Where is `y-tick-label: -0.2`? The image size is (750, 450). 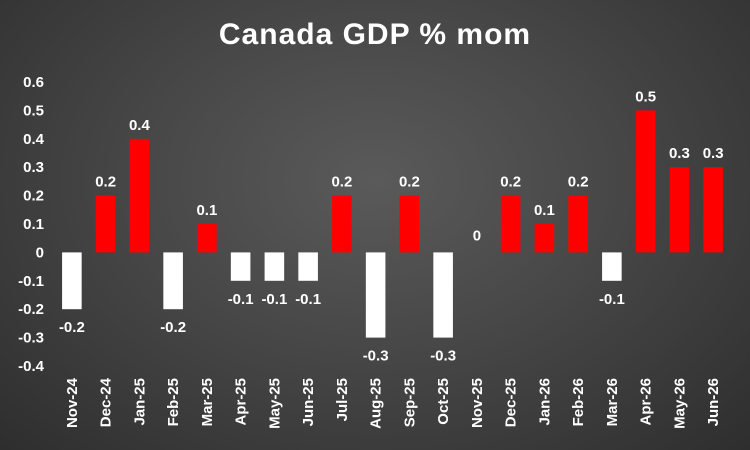 y-tick-label: -0.2 is located at coordinates (31, 309).